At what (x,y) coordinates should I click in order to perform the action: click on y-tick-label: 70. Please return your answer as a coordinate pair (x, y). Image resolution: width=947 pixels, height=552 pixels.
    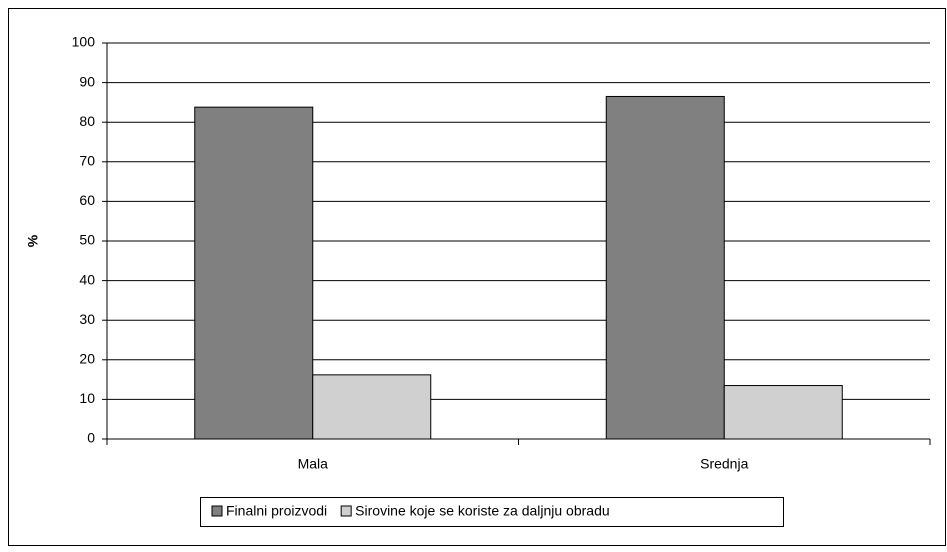
    Looking at the image, I should click on (87, 161).